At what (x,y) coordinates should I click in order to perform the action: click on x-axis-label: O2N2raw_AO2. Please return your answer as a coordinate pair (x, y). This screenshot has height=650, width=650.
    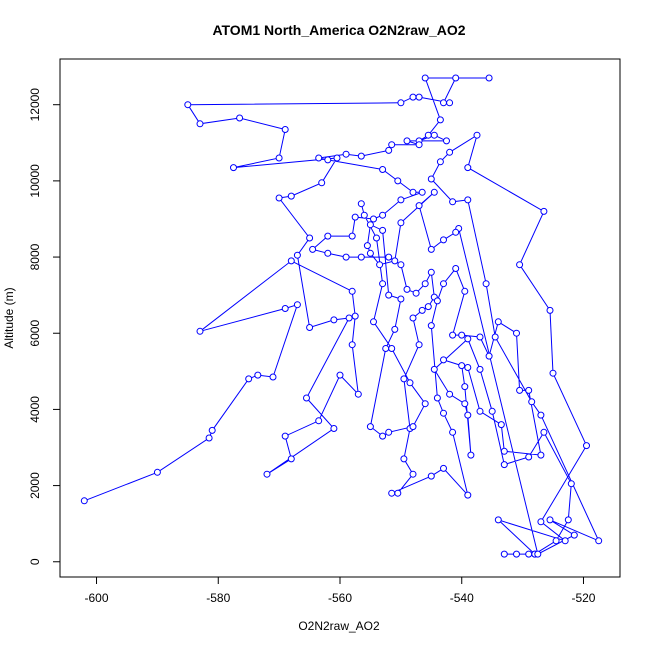
    Looking at the image, I should click on (339, 626).